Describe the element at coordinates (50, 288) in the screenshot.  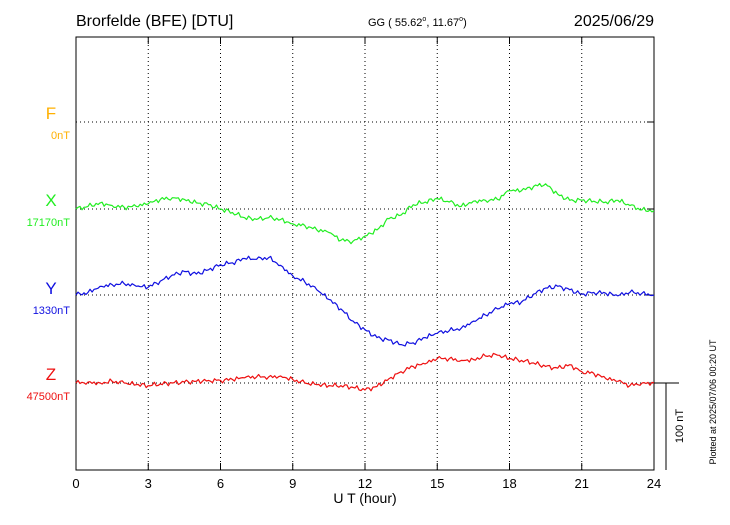
I see `series-name-y: Y` at that location.